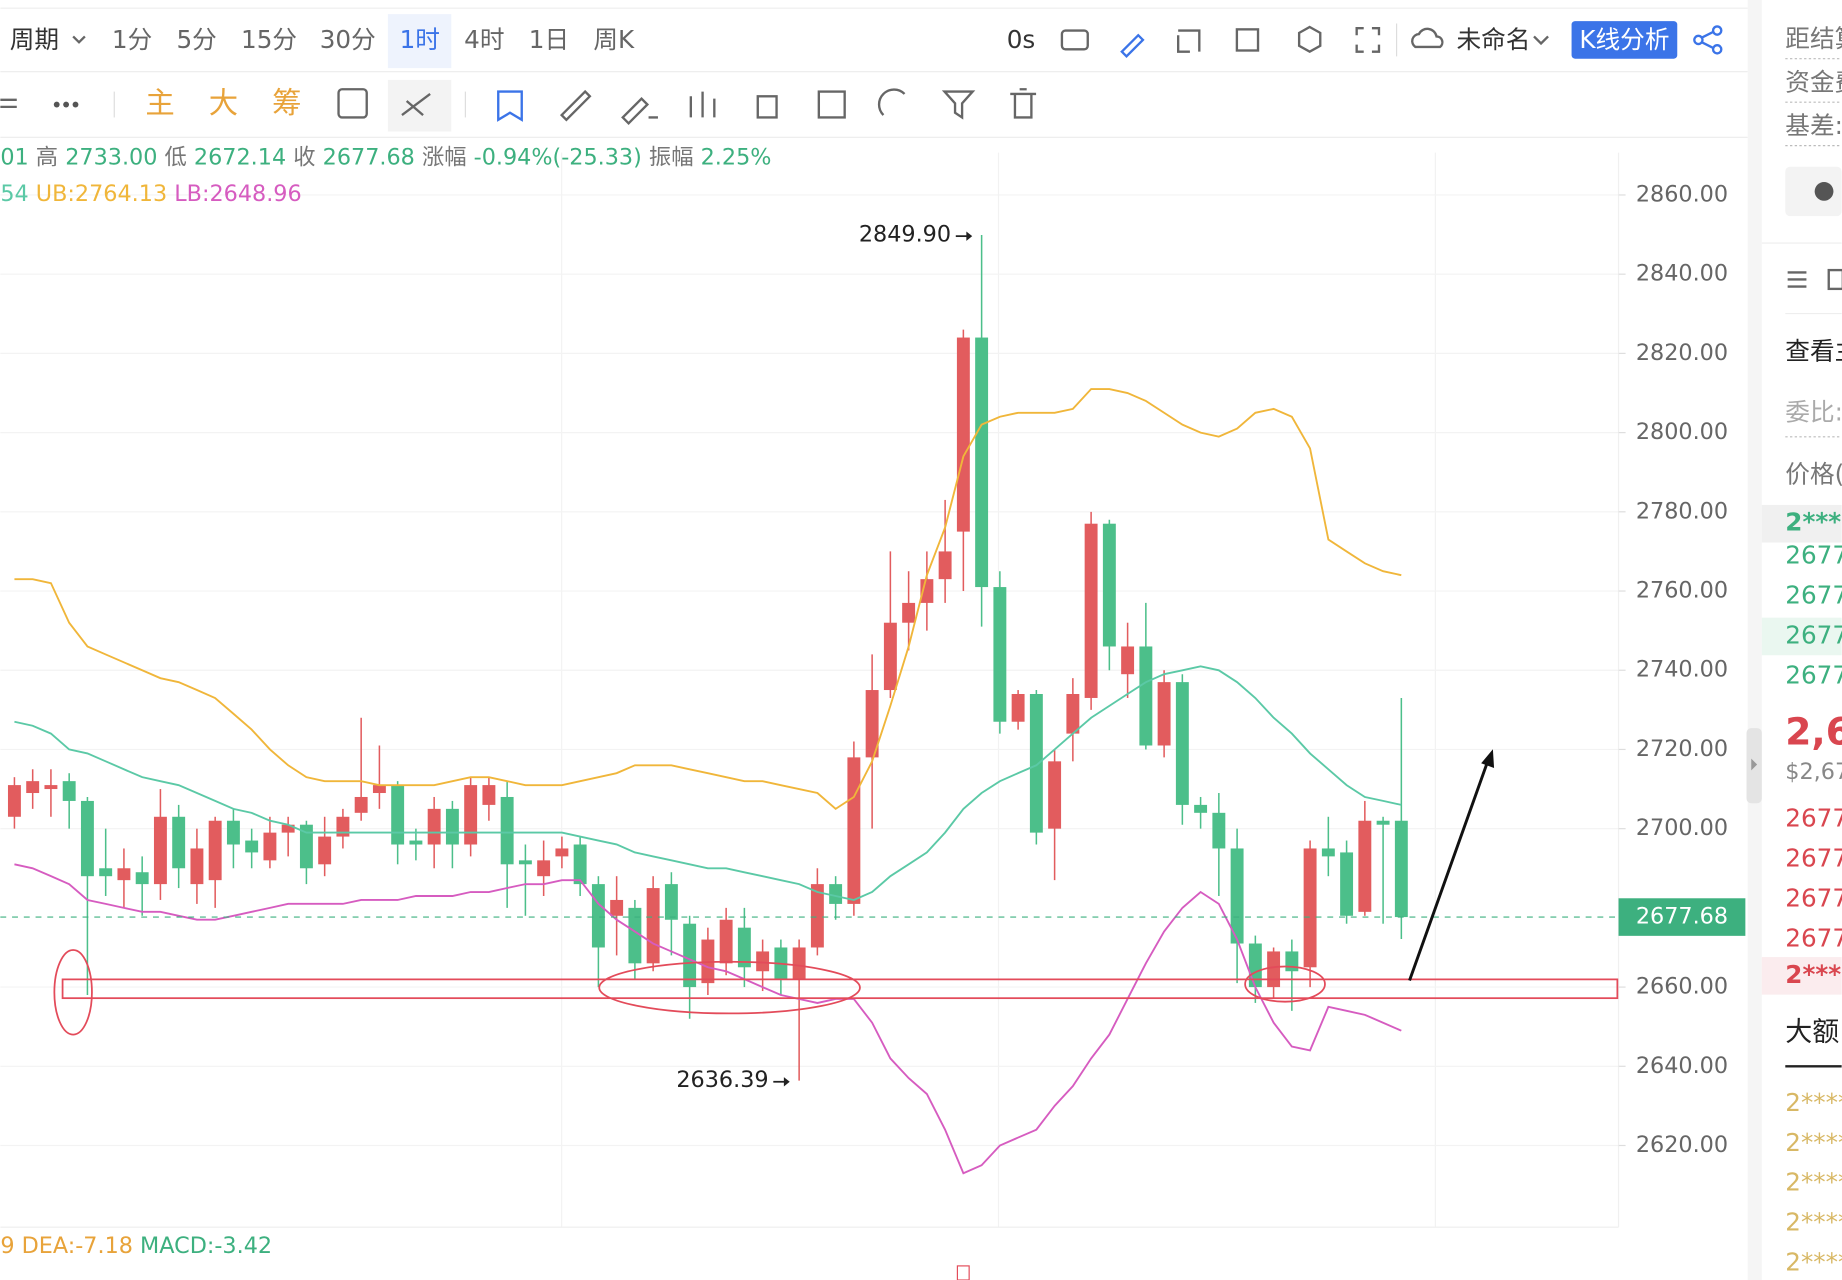  Describe the element at coordinates (1682, 987) in the screenshot. I see `y-tick-label: 2660.00` at that location.